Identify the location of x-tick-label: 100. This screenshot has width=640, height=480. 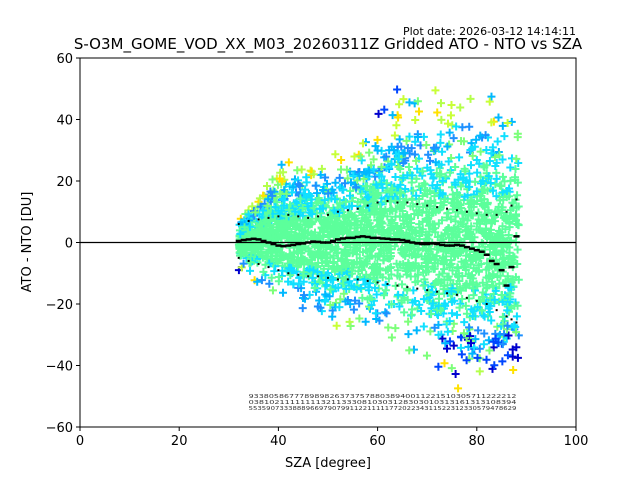
(576, 441).